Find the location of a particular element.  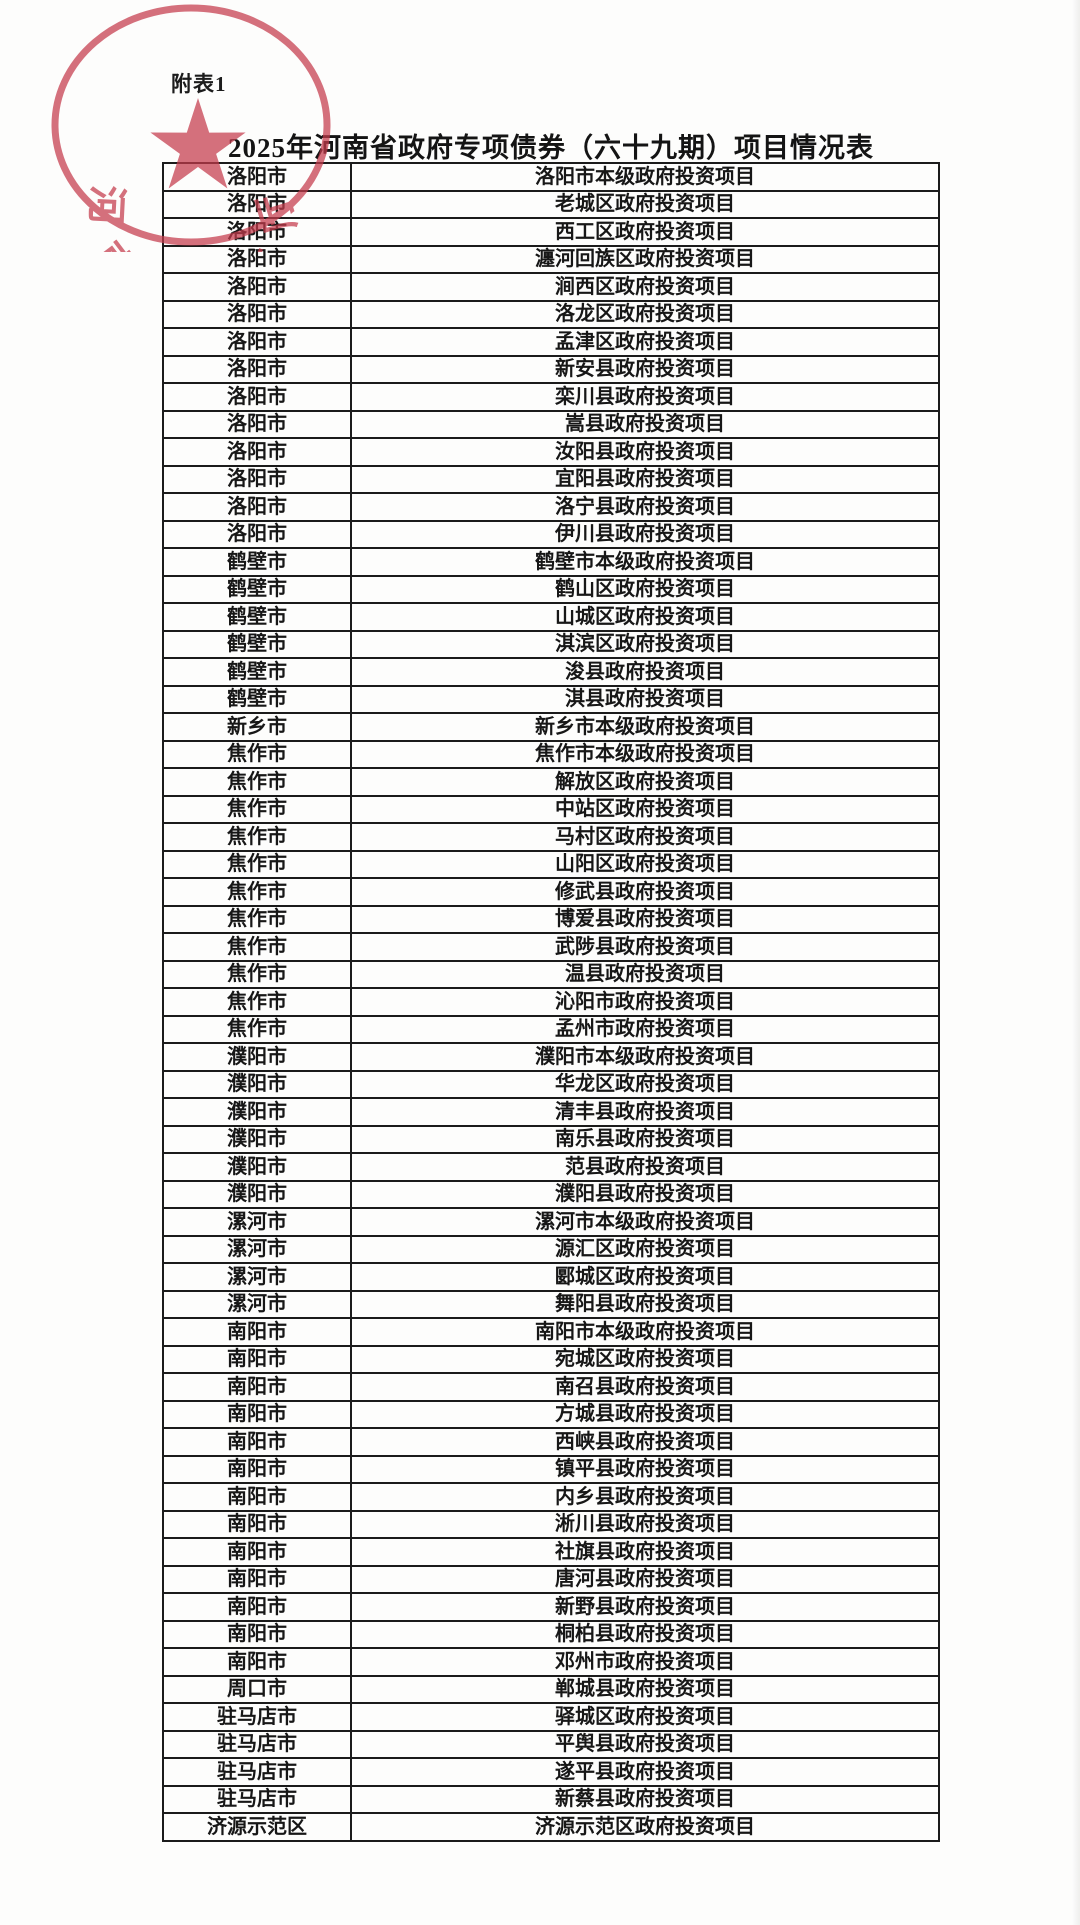

table-row: 濮阳市 清丰县政府投资项目 is located at coordinates (551, 1112).